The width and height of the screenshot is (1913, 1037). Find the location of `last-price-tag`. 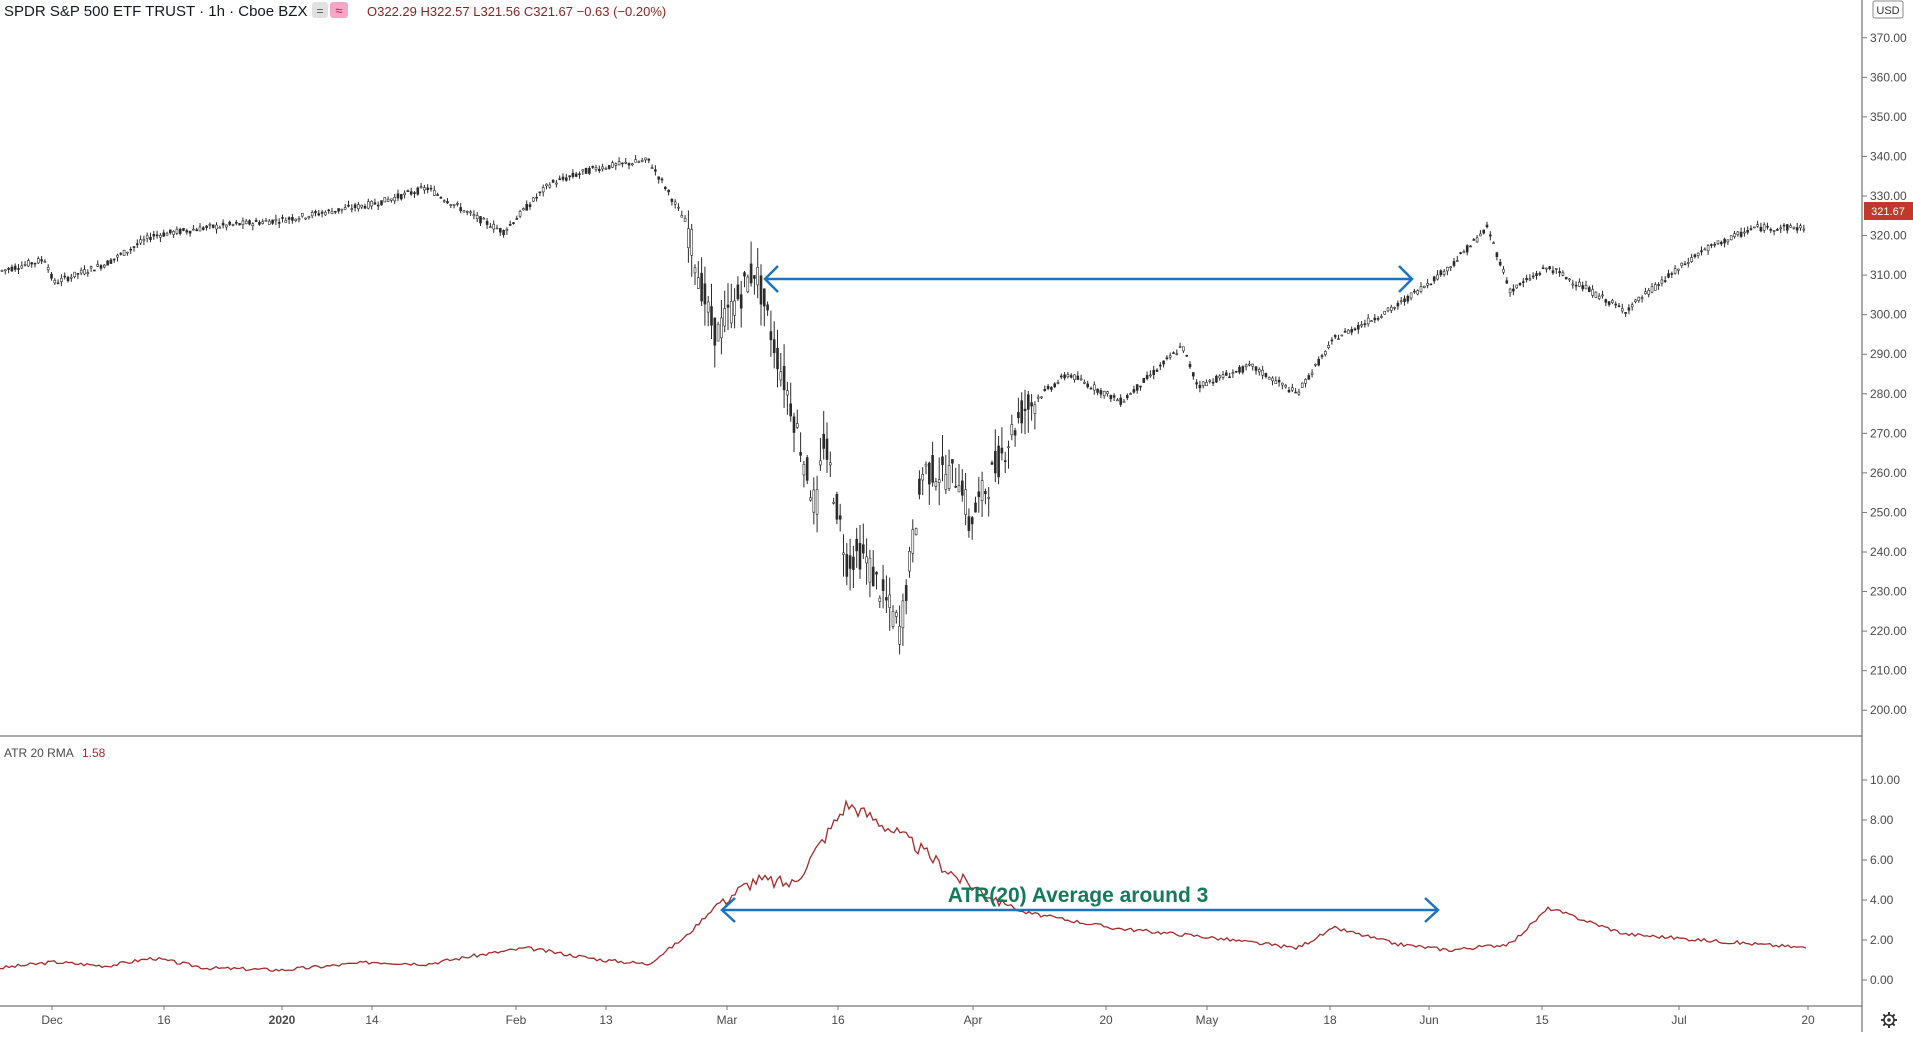

last-price-tag is located at coordinates (1888, 211).